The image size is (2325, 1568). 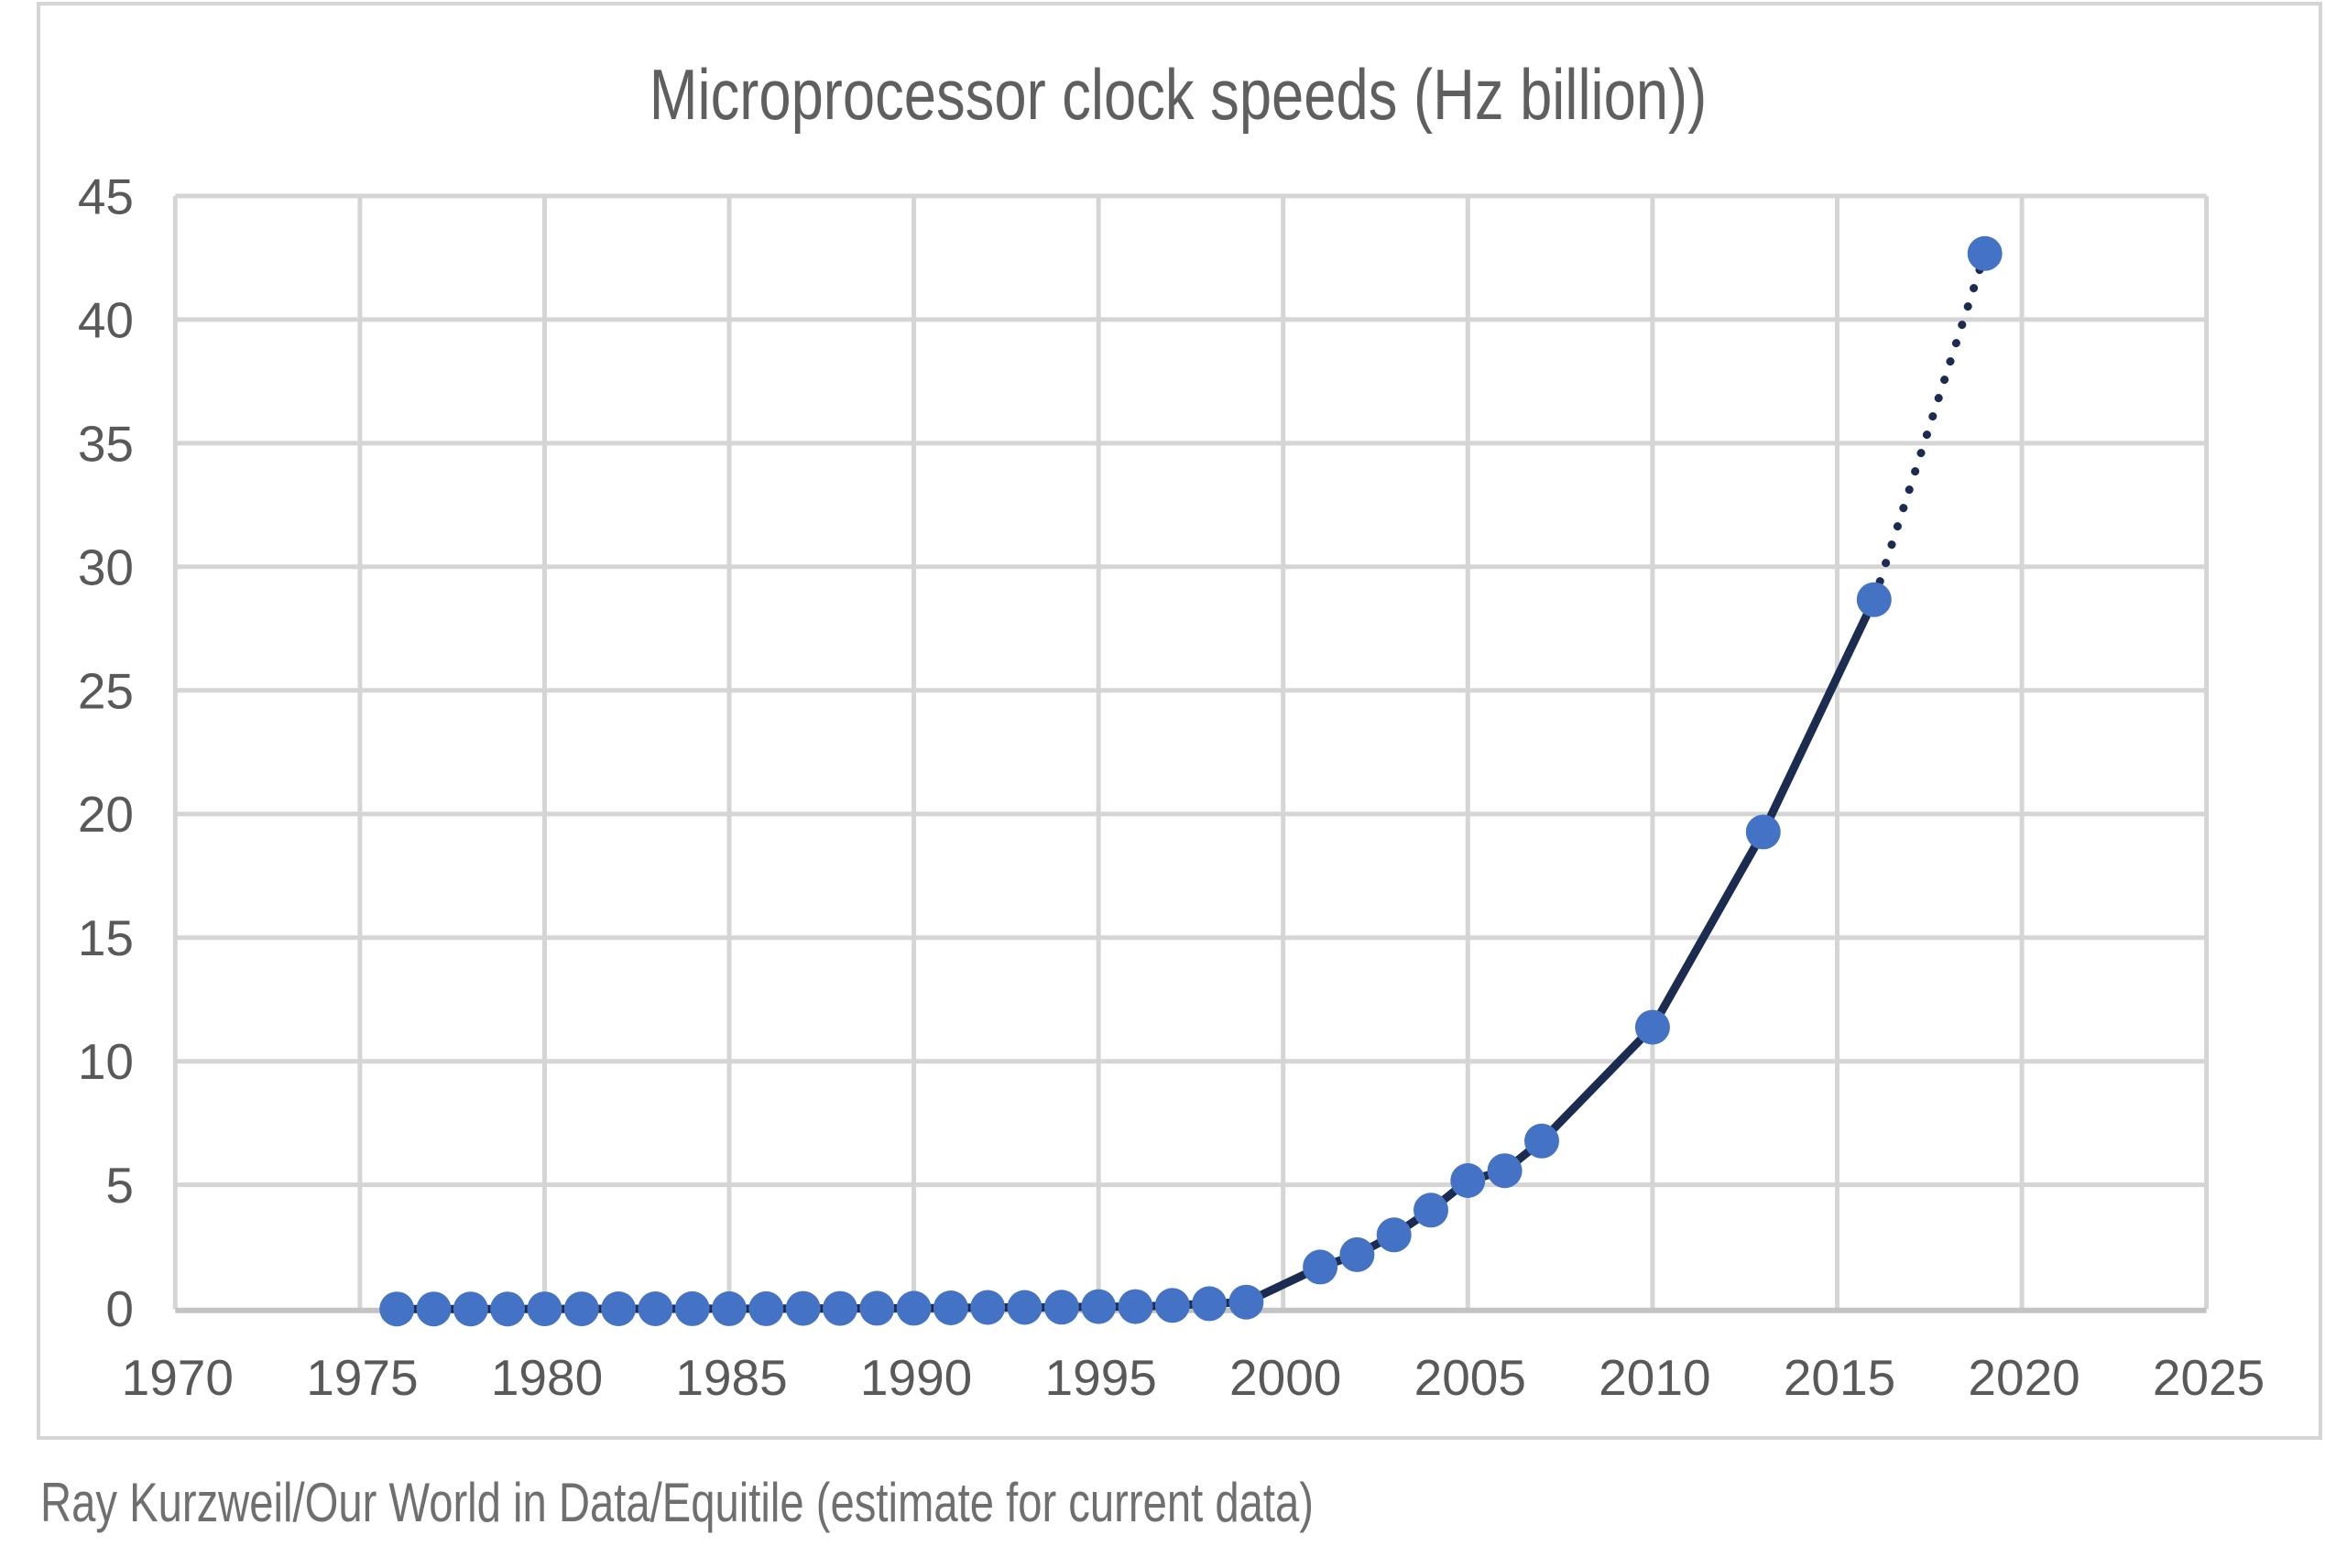 I want to click on svg-text: 1970, so click(x=178, y=1377).